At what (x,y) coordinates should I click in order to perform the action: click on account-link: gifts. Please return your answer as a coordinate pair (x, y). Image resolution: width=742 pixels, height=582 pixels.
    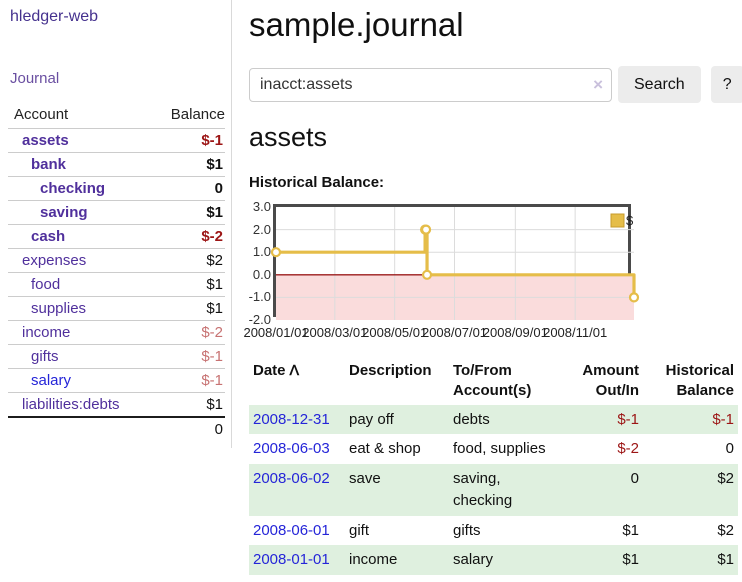
    Looking at the image, I should click on (45, 356).